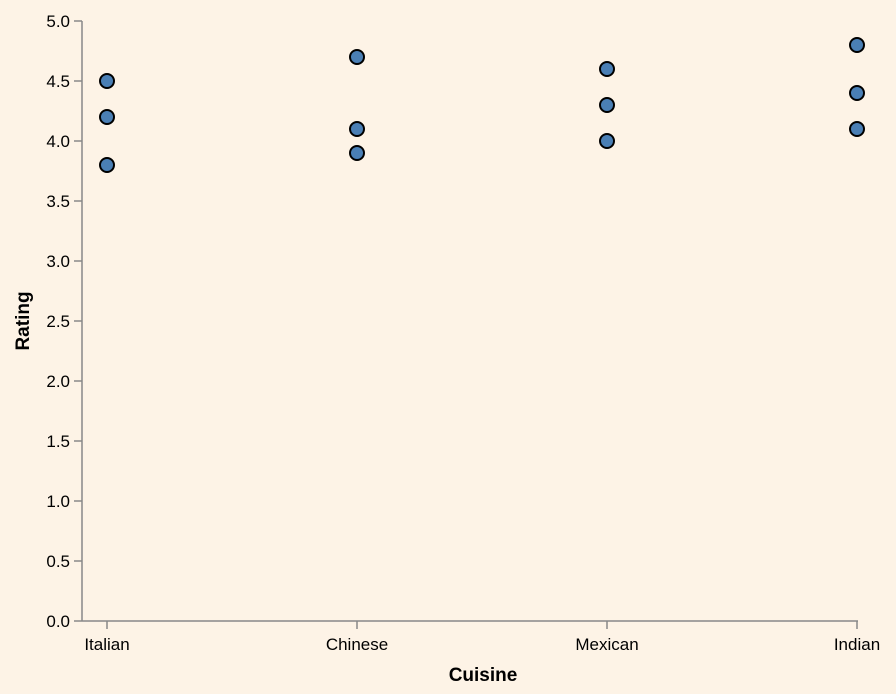  Describe the element at coordinates (481, 637) in the screenshot. I see `x-axis: Italian Chinese Mexican Indian` at that location.